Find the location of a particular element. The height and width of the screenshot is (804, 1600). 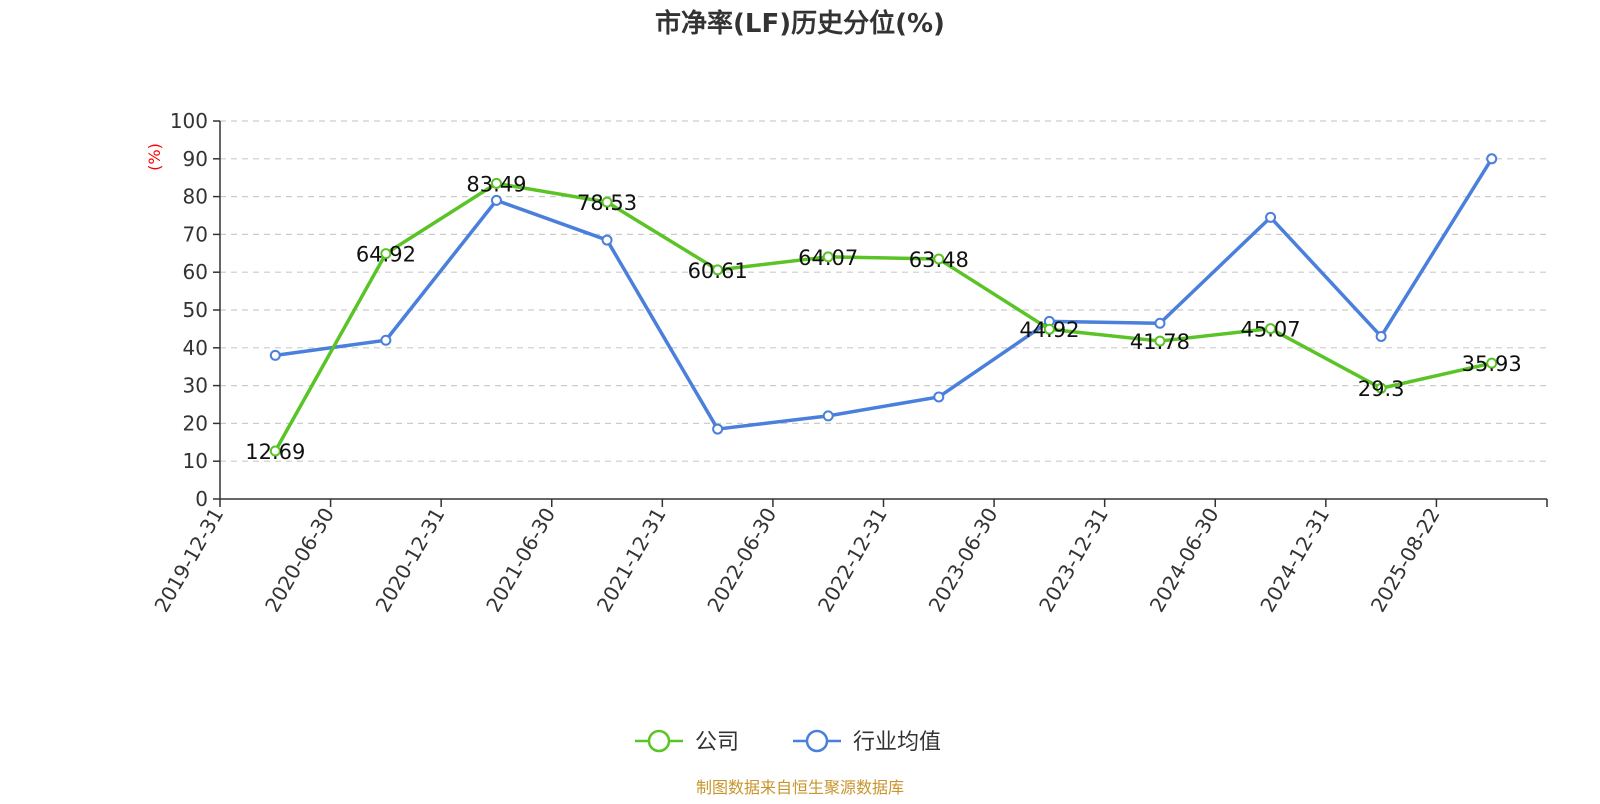

data-label: 29.3 is located at coordinates (1381, 389).